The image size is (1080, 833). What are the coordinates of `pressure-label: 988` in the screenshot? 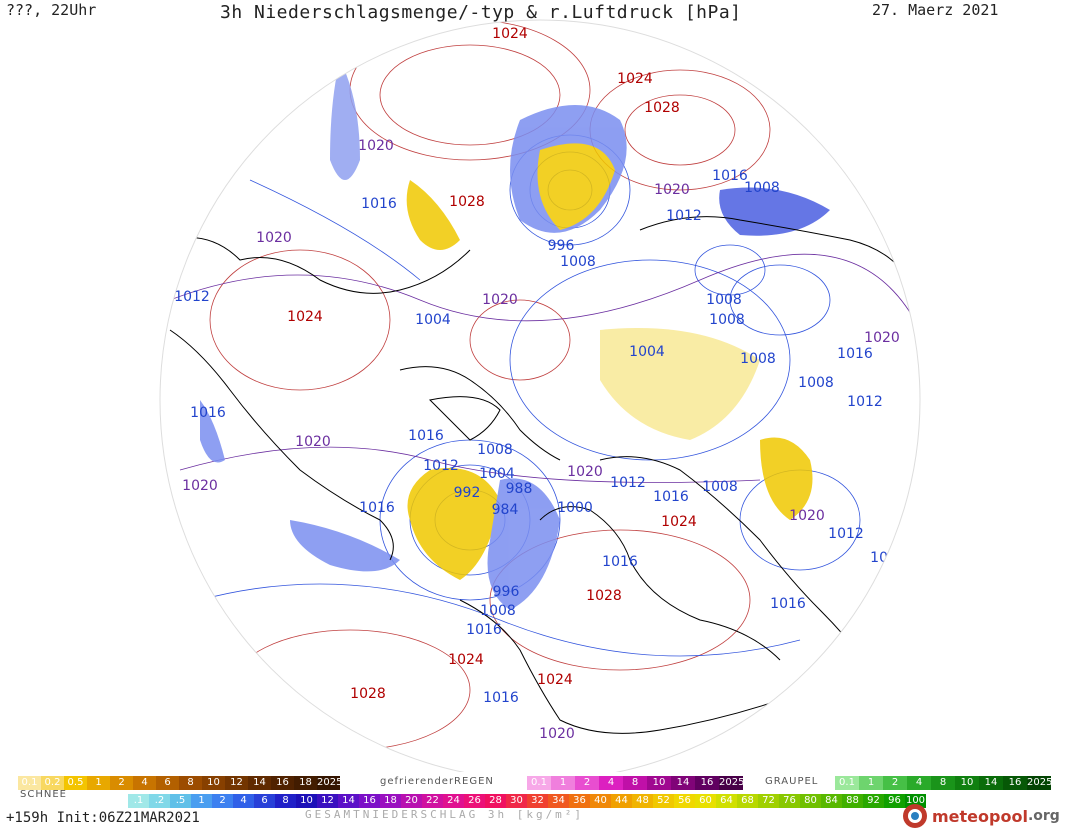 It's located at (519, 489).